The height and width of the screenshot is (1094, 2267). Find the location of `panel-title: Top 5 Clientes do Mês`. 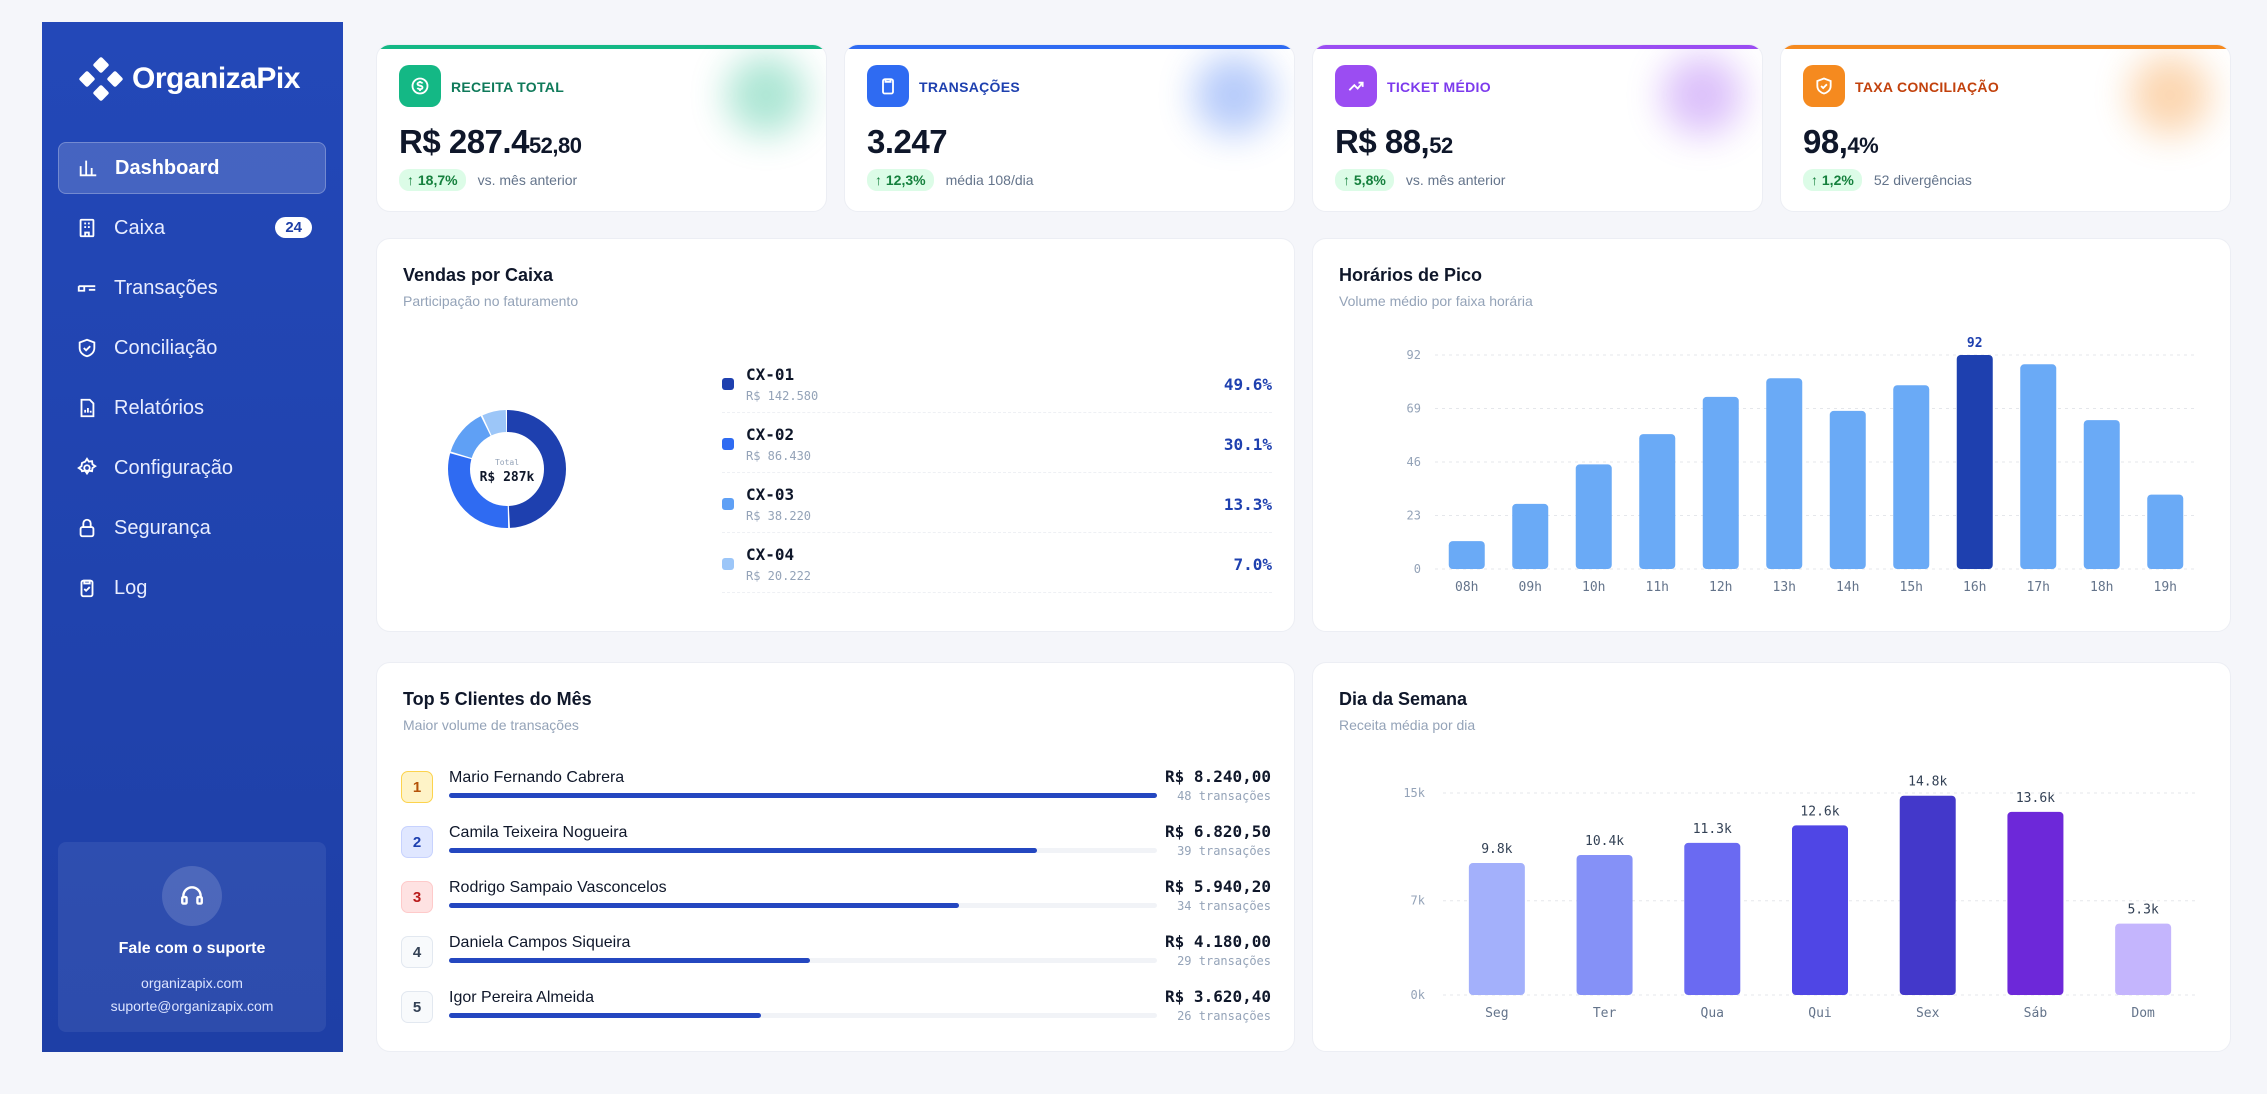

panel-title: Top 5 Clientes do Mês is located at coordinates (497, 699).